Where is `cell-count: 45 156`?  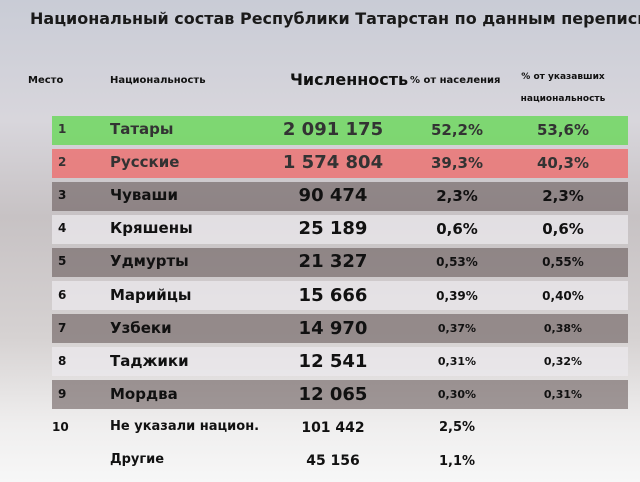
cell-count: 45 156 is located at coordinates (333, 461).